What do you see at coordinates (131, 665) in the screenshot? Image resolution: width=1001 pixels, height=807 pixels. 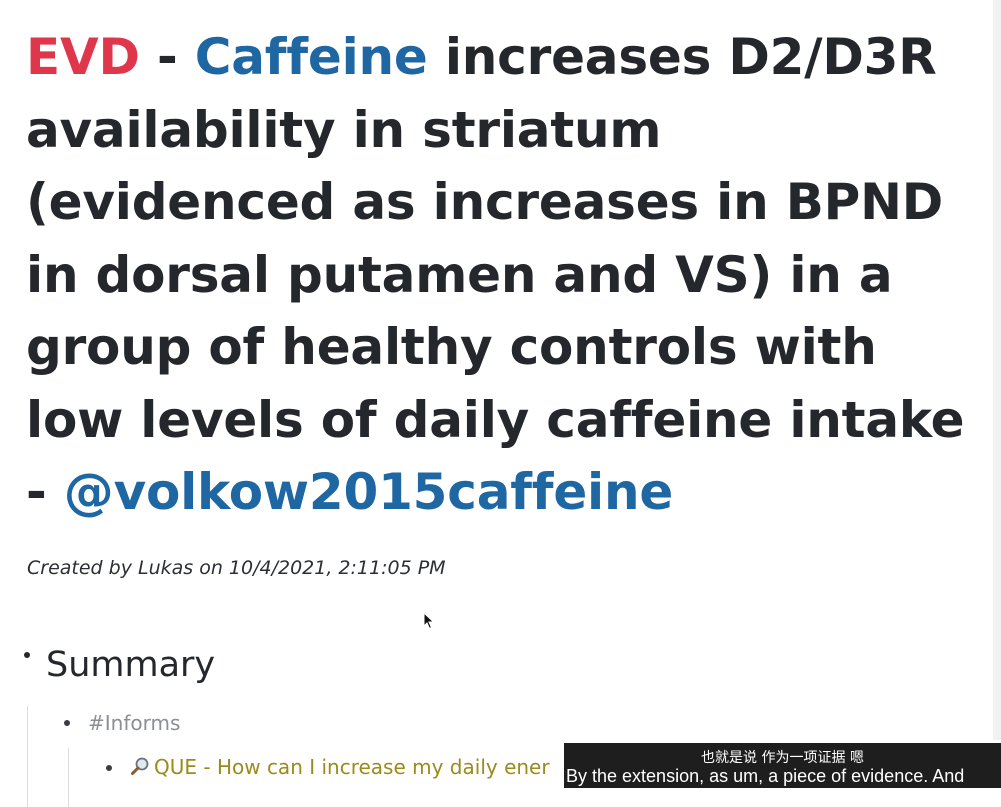 I see `summary-heading: Summary` at bounding box center [131, 665].